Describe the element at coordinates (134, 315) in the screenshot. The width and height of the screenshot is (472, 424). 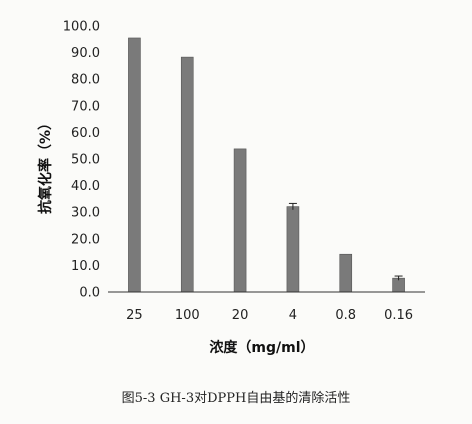
I see `x-tick-label: 25` at that location.